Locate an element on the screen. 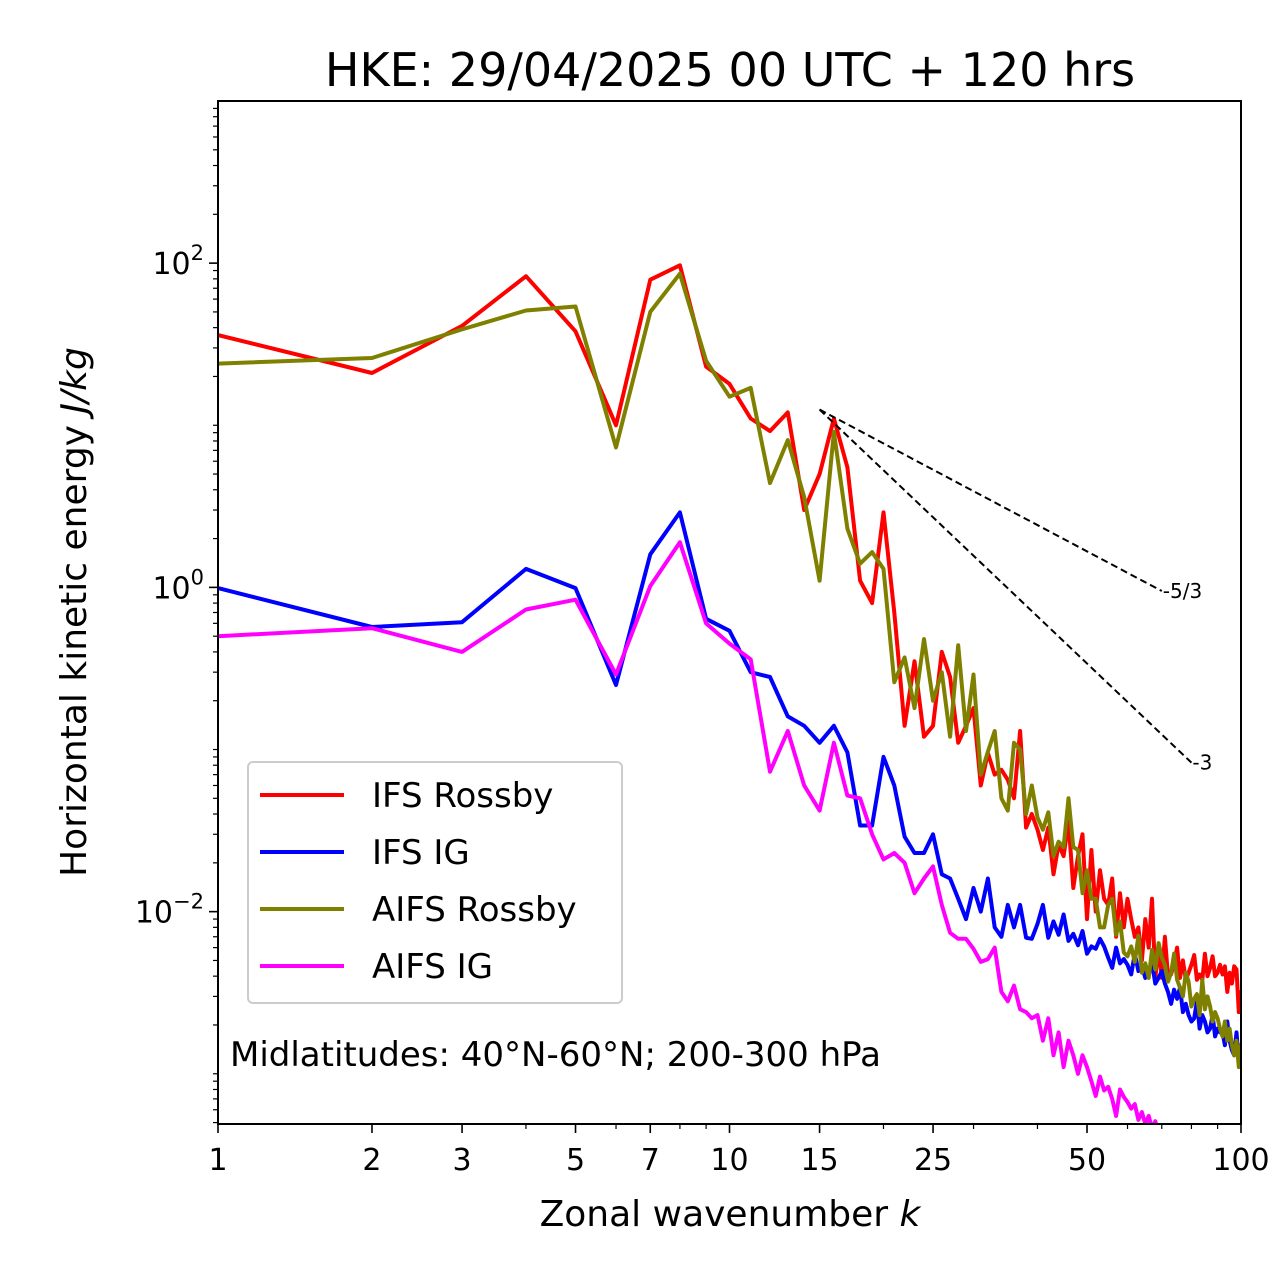 This screenshot has height=1288, width=1280. x-tick-label: 100 is located at coordinates (1240, 1160).